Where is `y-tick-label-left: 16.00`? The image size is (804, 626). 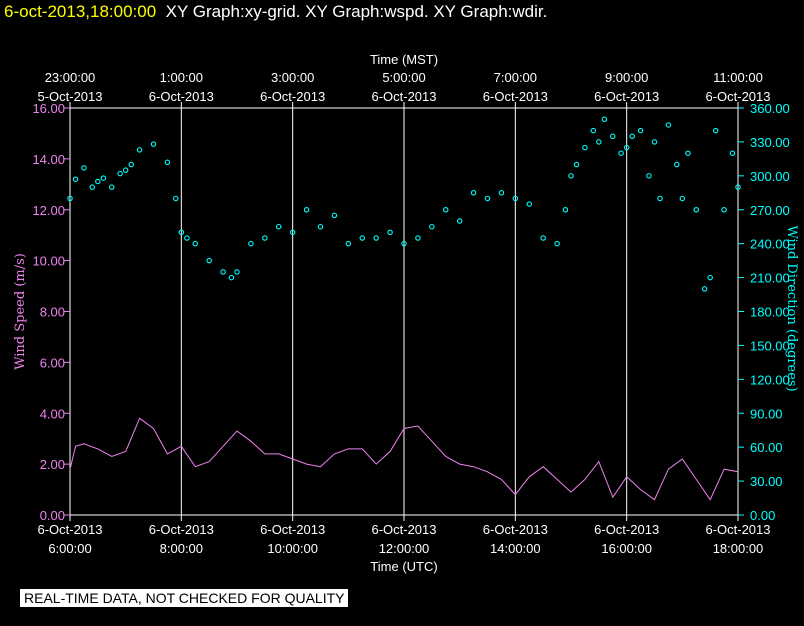
y-tick-label-left: 16.00 is located at coordinates (48, 108).